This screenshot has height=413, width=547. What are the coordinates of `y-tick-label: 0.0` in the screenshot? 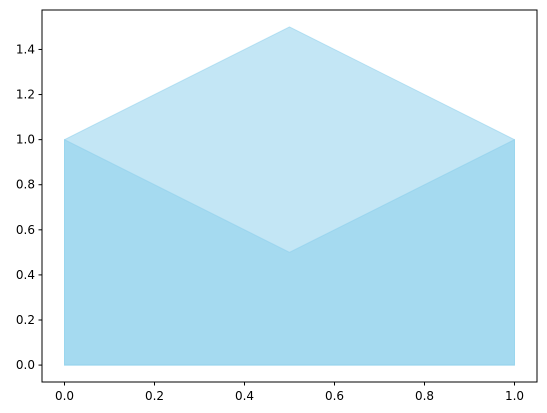 It's located at (25, 365).